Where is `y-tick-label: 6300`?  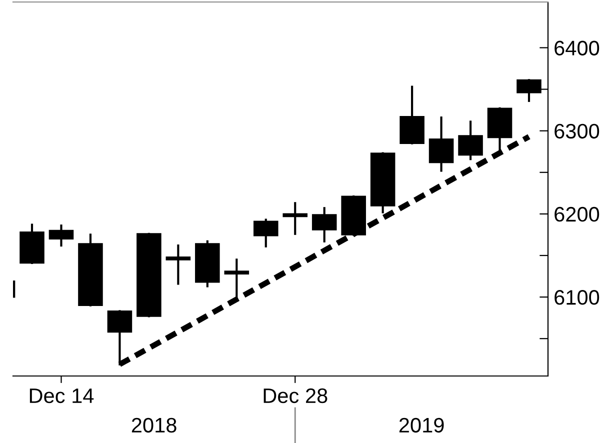
y-tick-label: 6300 is located at coordinates (577, 131).